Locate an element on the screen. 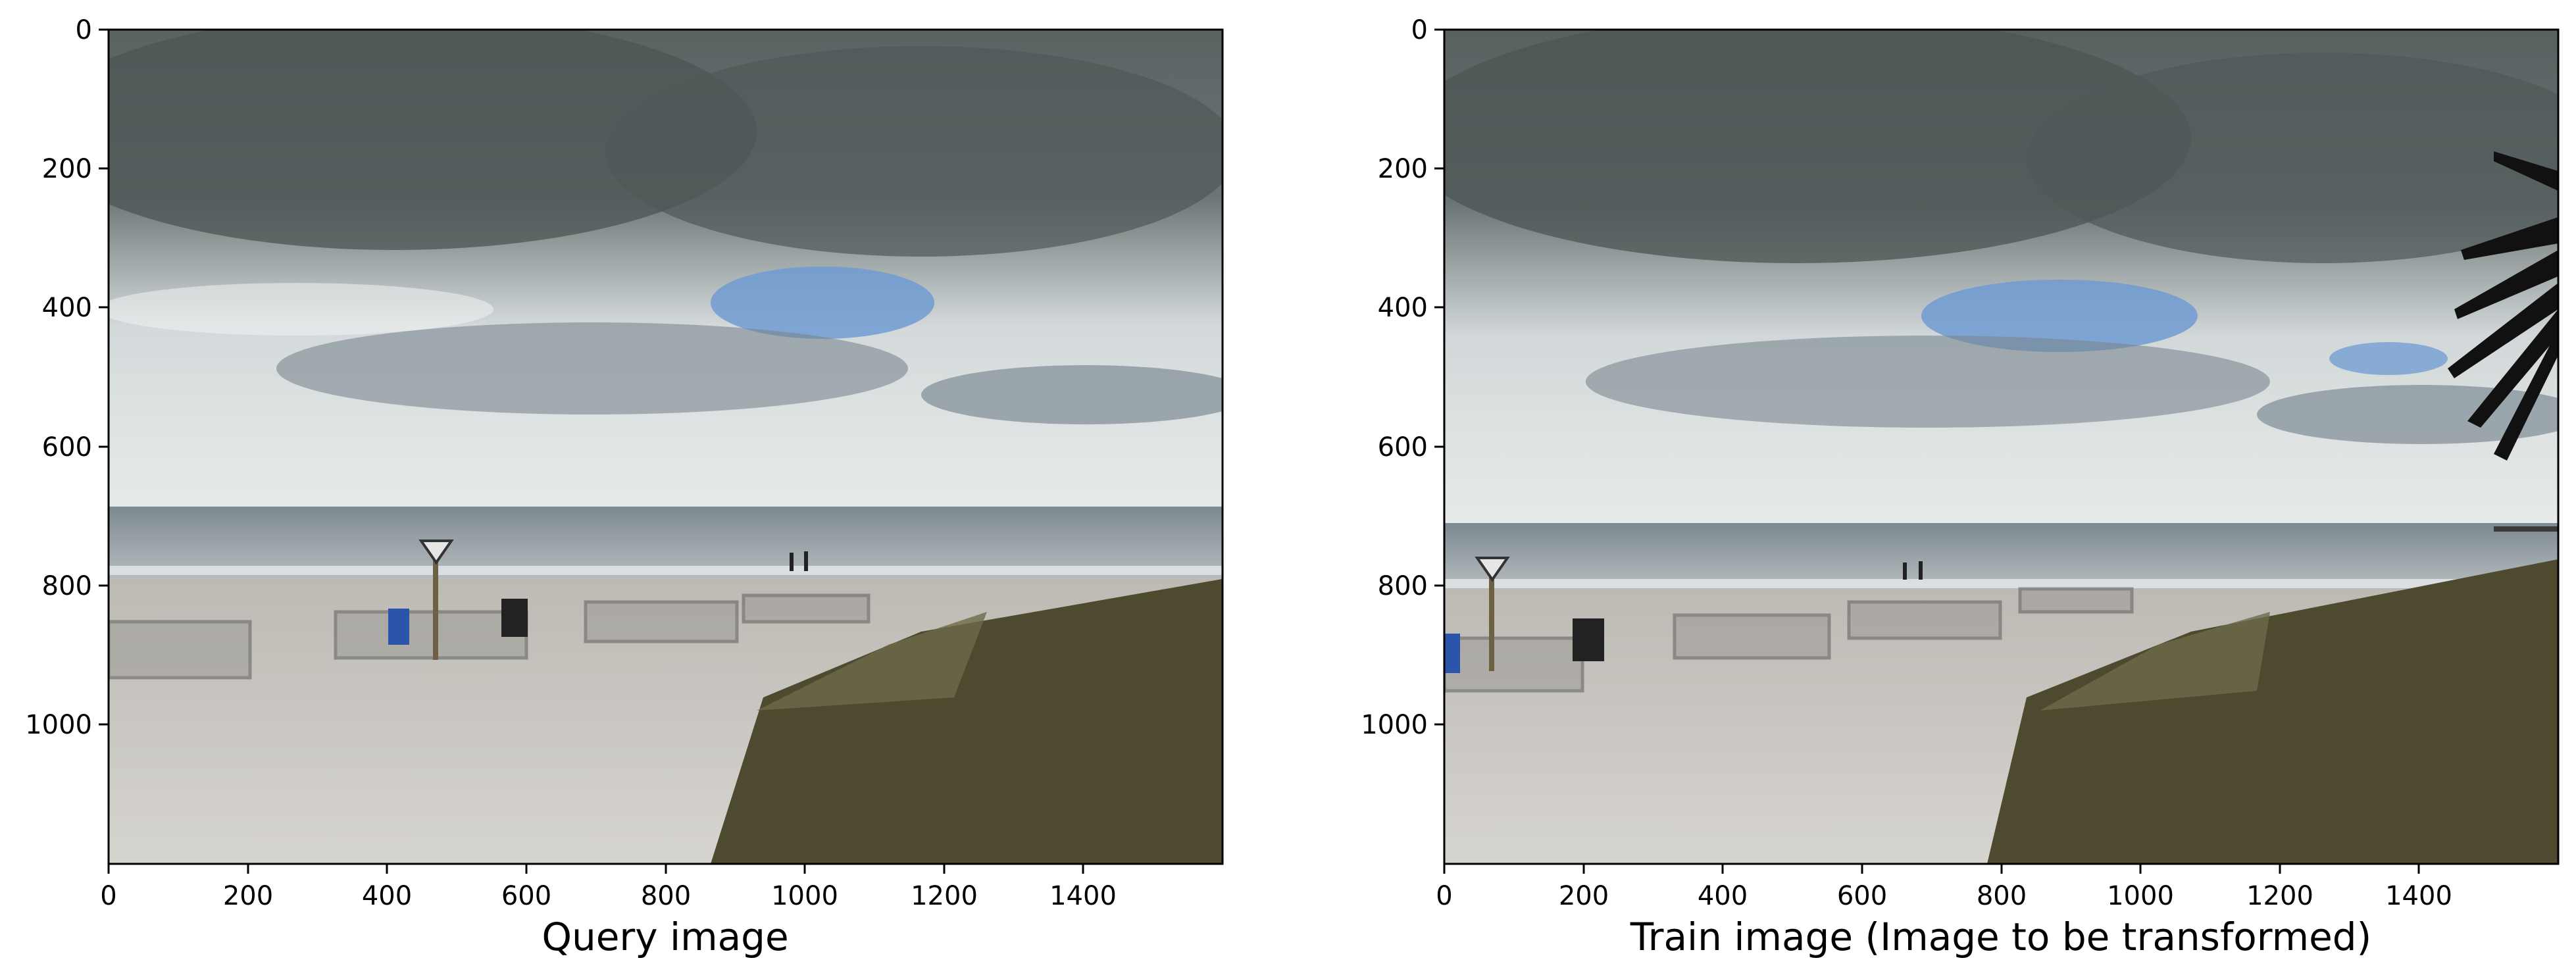  query-xlabel: Query image is located at coordinates (665, 937).